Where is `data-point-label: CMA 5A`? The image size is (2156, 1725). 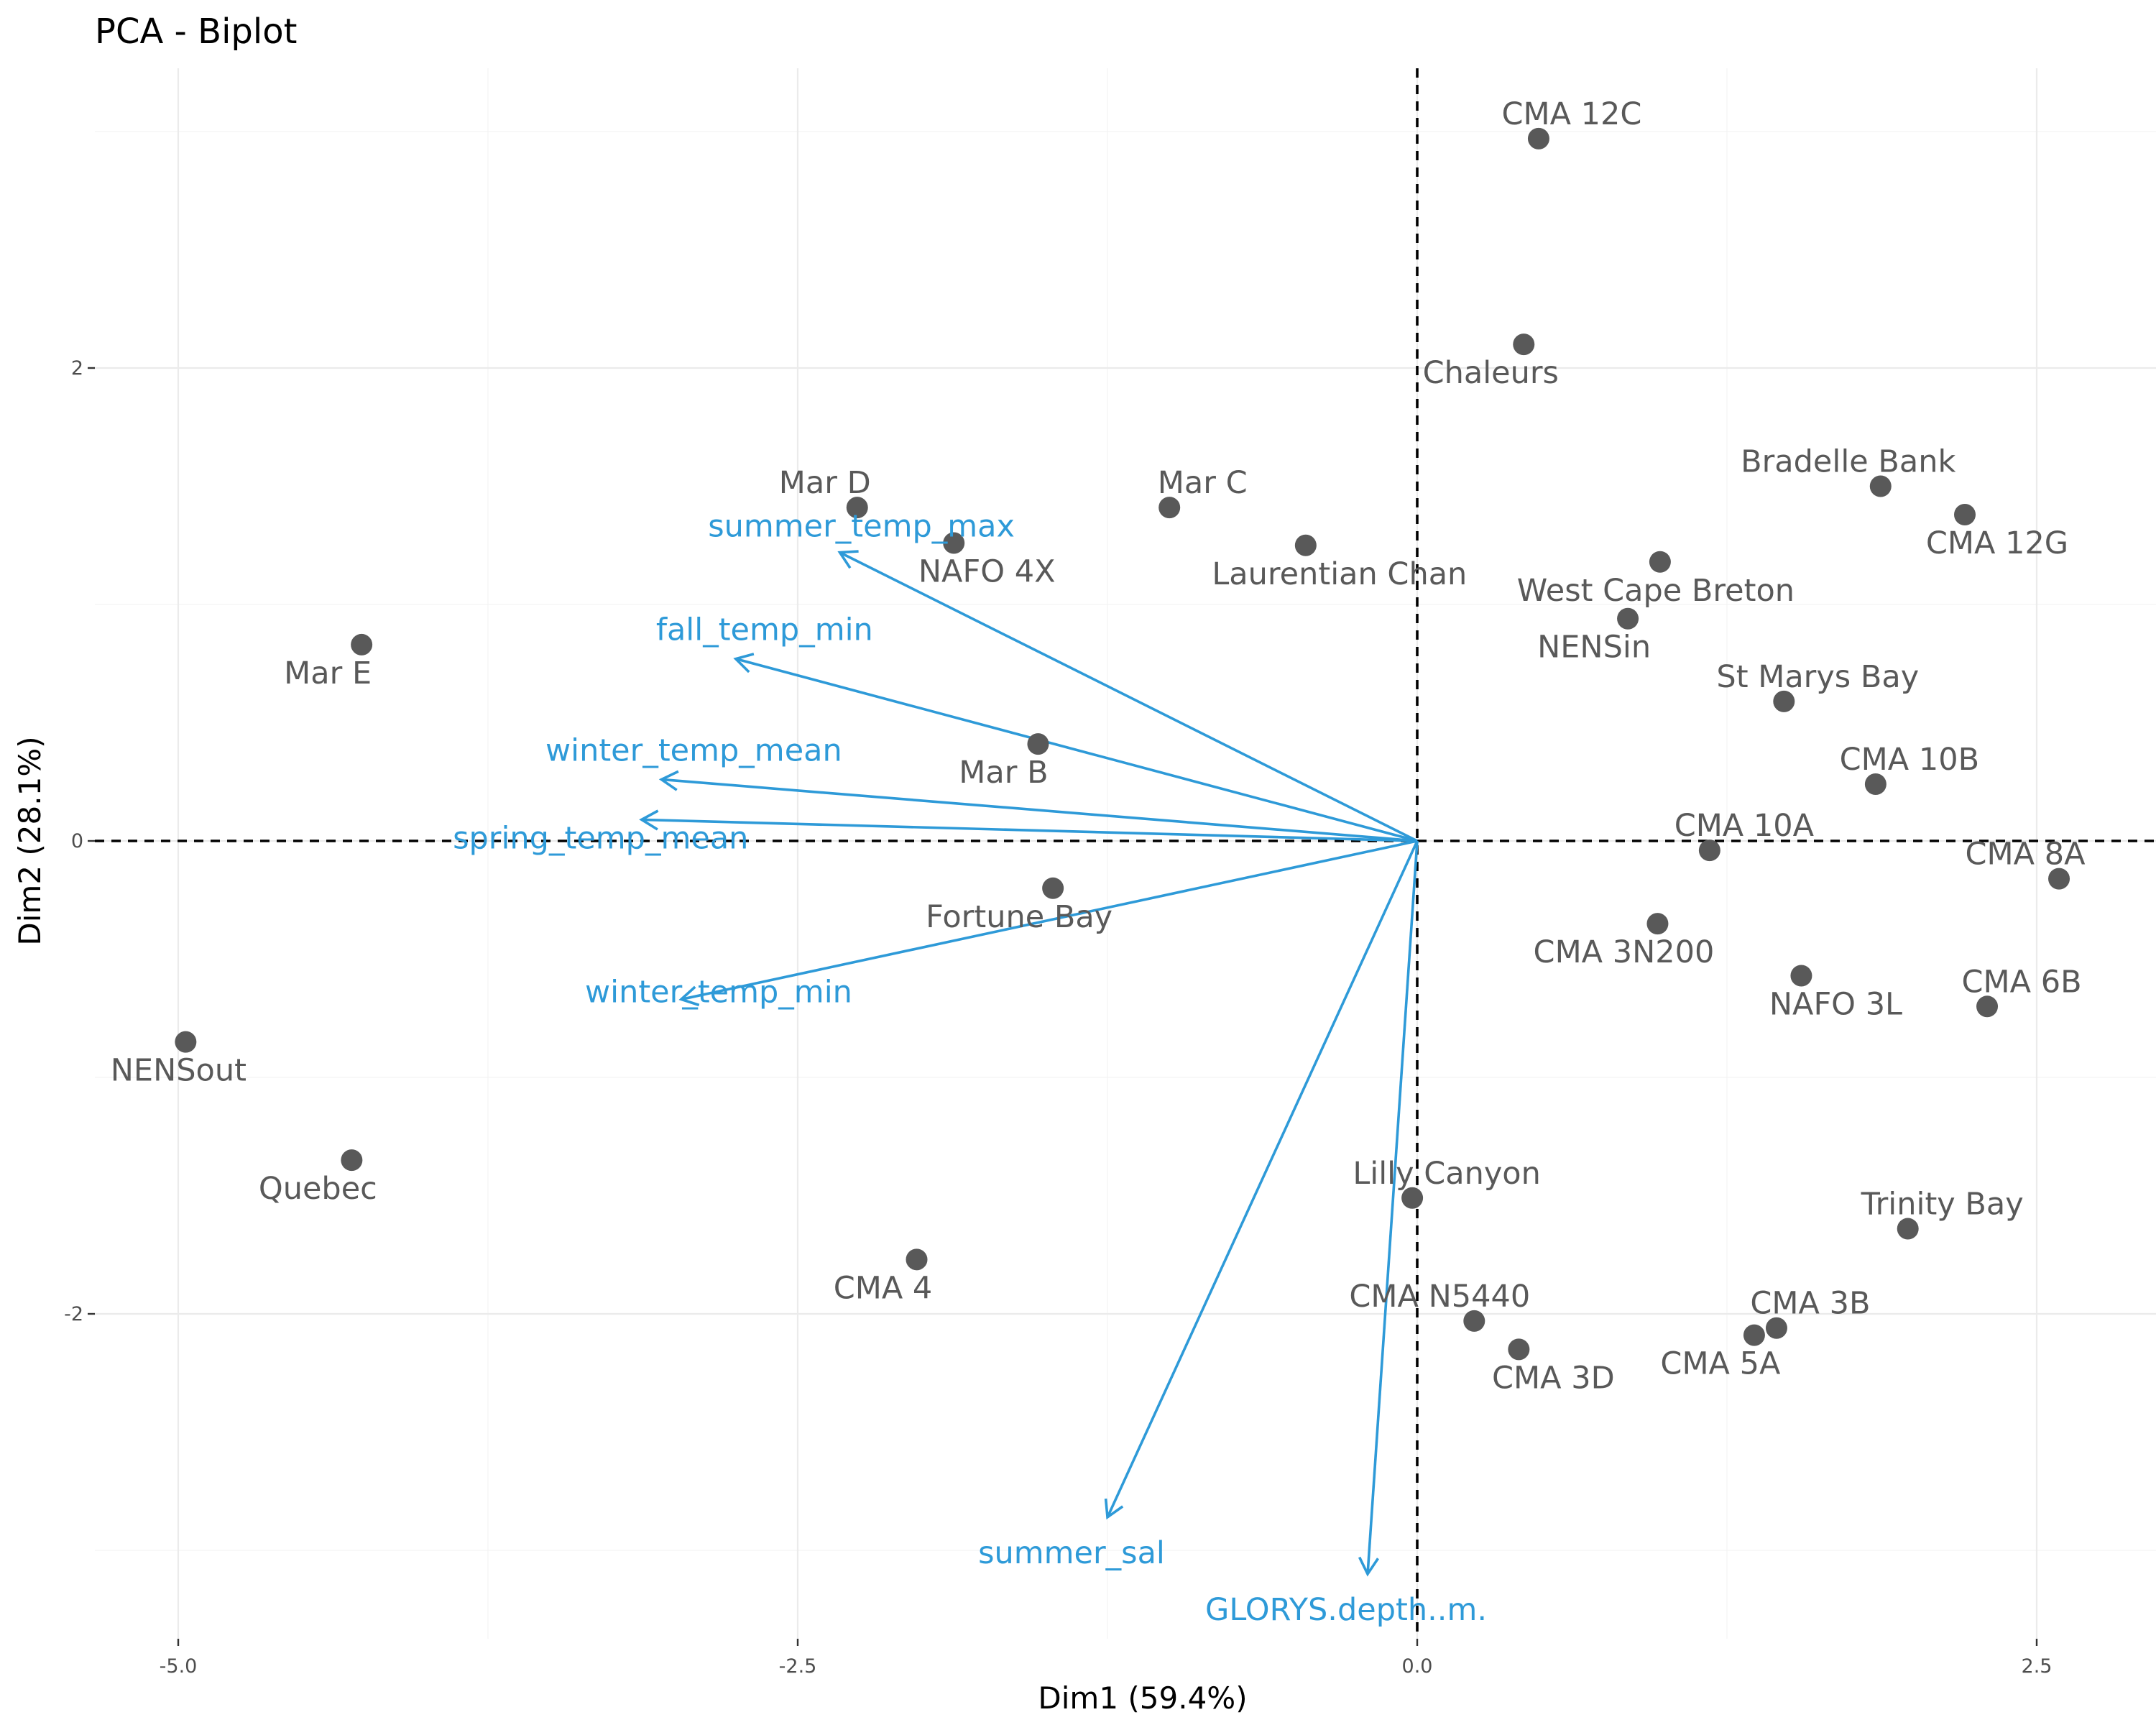 data-point-label: CMA 5A is located at coordinates (1720, 1364).